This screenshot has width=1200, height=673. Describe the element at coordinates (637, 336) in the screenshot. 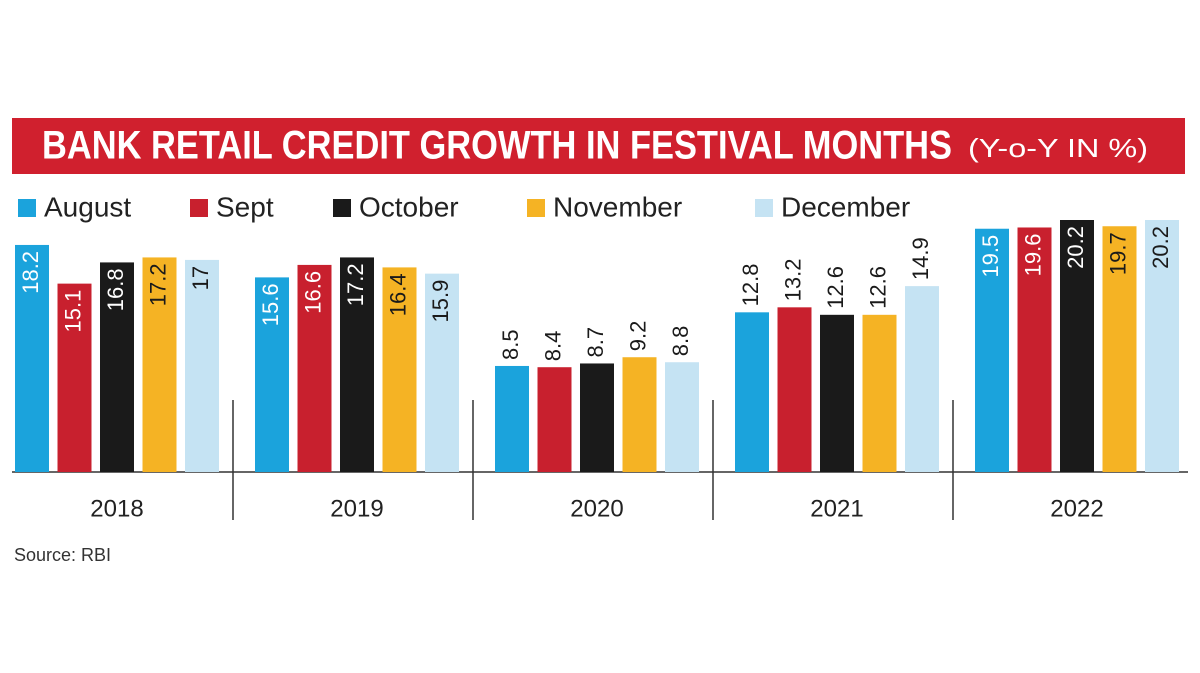

I see `data-label: 9.2` at that location.